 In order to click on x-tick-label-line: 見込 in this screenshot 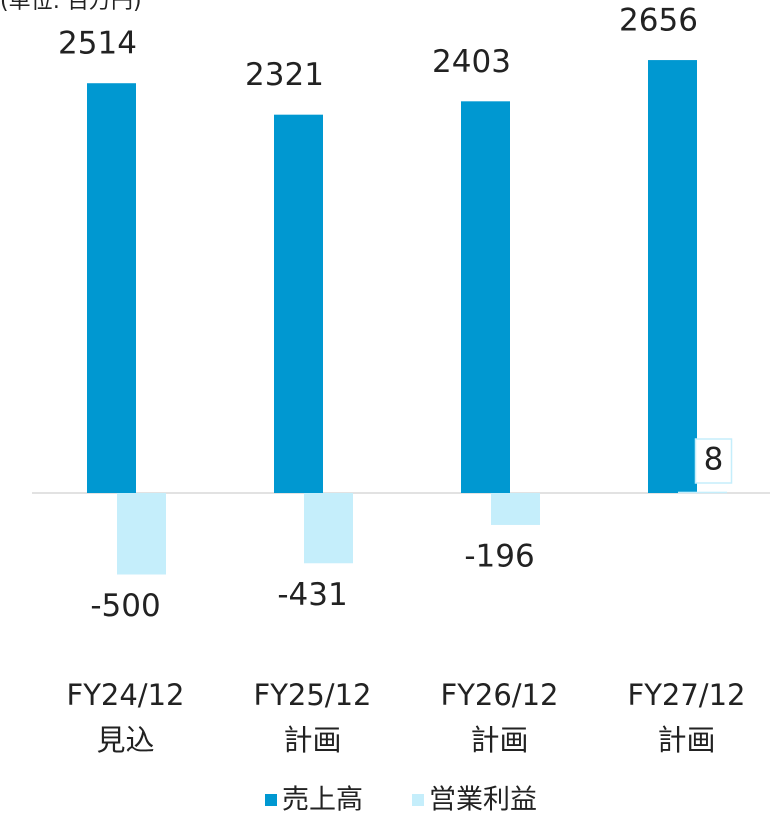, I will do `click(125, 740)`.